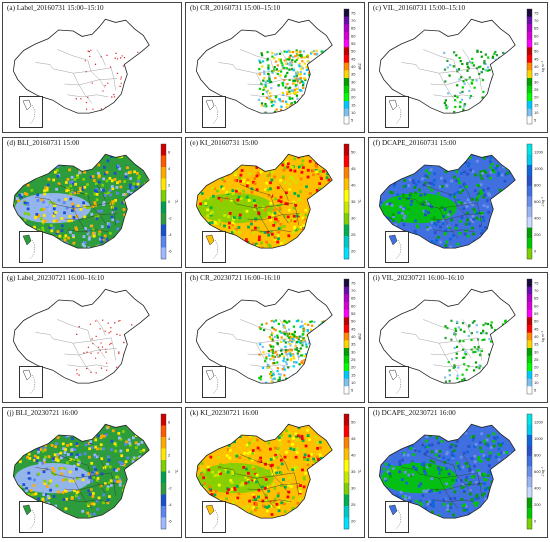  Describe the element at coordinates (536, 112) in the screenshot. I see `colorbar-tick-label: 10` at that location.